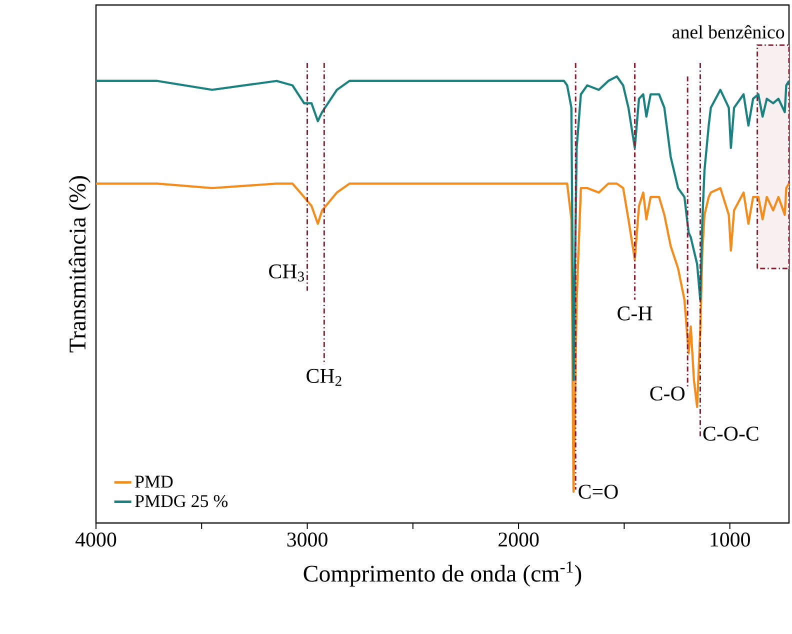 This screenshot has width=792, height=634. What do you see at coordinates (518, 539) in the screenshot?
I see `x-tick-label: 2000` at bounding box center [518, 539].